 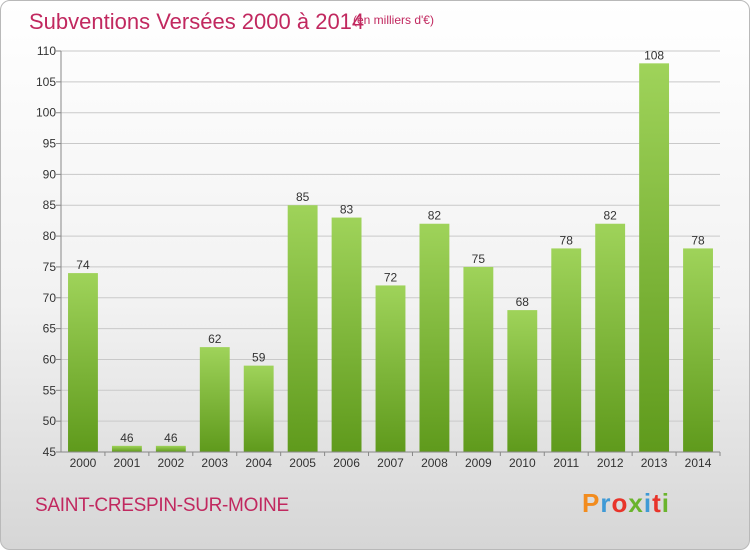 I want to click on y-tick-label: 60, so click(x=50, y=359).